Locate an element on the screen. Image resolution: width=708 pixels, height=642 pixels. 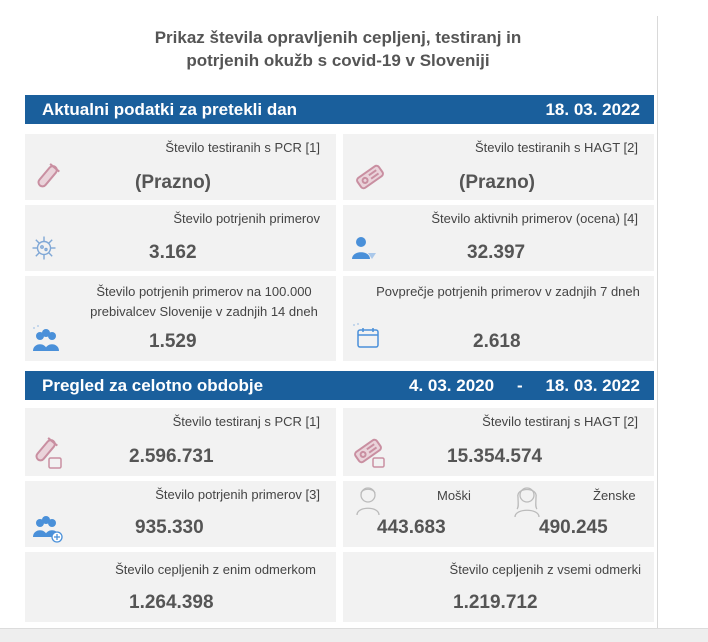
card-daily-confirmed: Število potrjenih primerov 3.162 is located at coordinates (180, 238).